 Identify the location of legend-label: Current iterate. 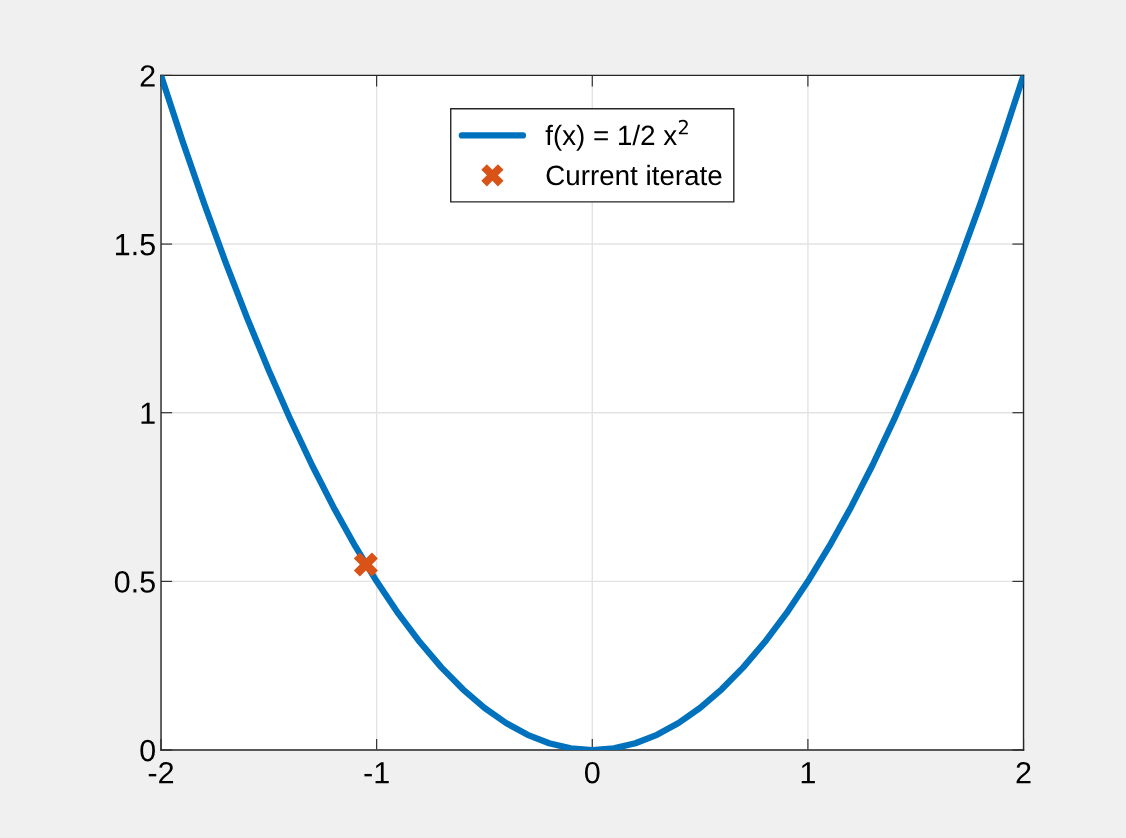
(634, 175).